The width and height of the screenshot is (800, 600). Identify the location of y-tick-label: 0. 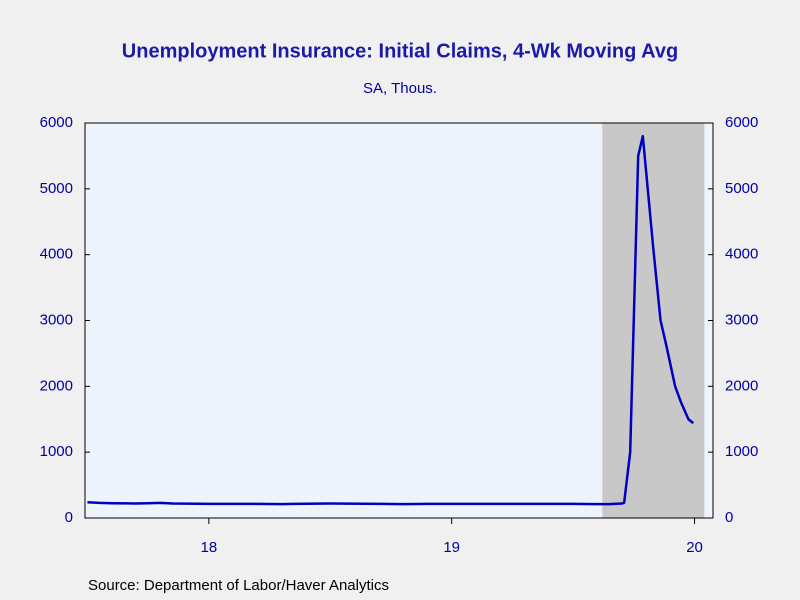
(69, 517).